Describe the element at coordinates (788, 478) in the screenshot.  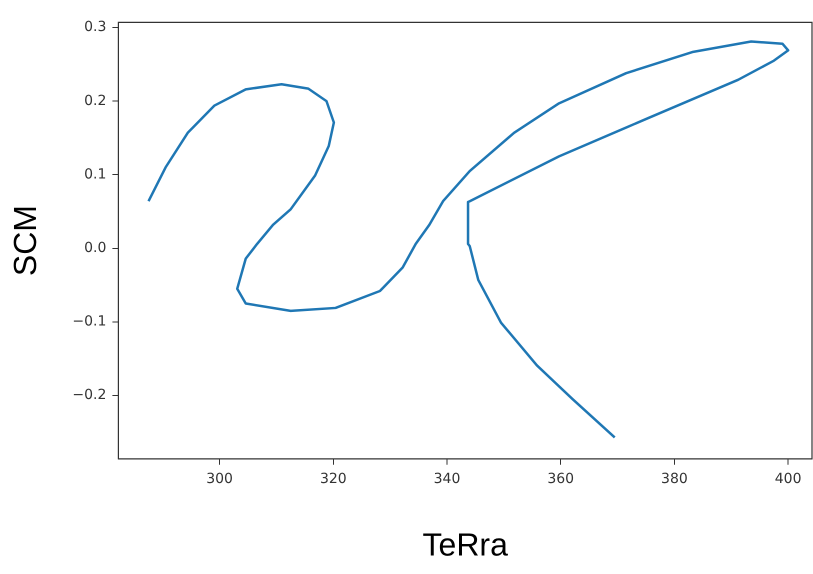
I see `x-tick-label: 400` at that location.